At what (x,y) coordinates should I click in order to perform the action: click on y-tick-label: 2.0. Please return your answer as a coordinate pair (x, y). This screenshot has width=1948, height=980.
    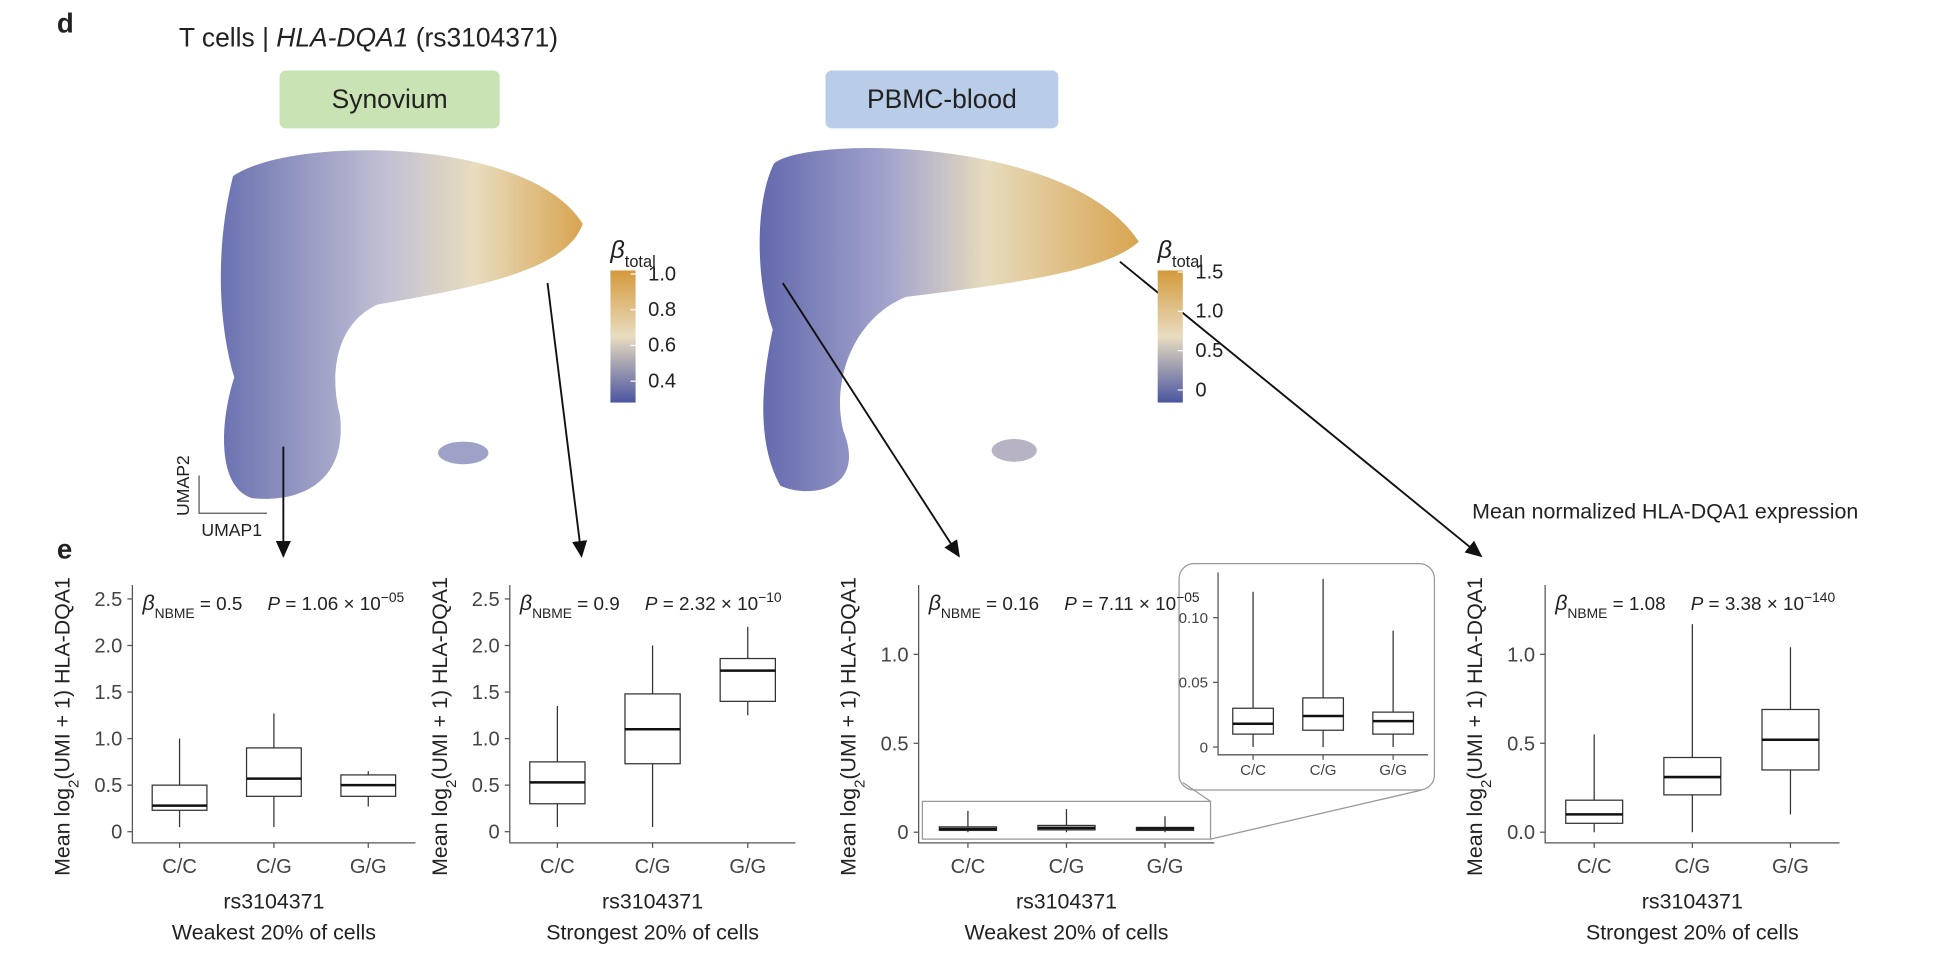
    Looking at the image, I should click on (486, 647).